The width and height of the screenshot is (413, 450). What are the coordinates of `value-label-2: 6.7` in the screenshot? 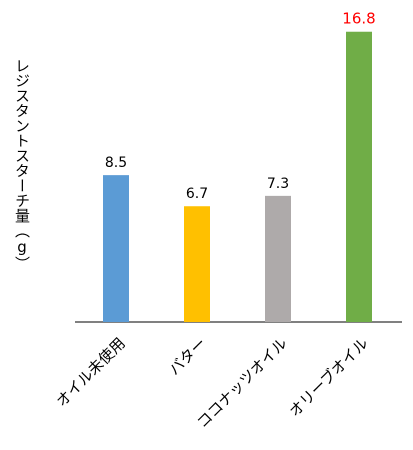 It's located at (197, 194).